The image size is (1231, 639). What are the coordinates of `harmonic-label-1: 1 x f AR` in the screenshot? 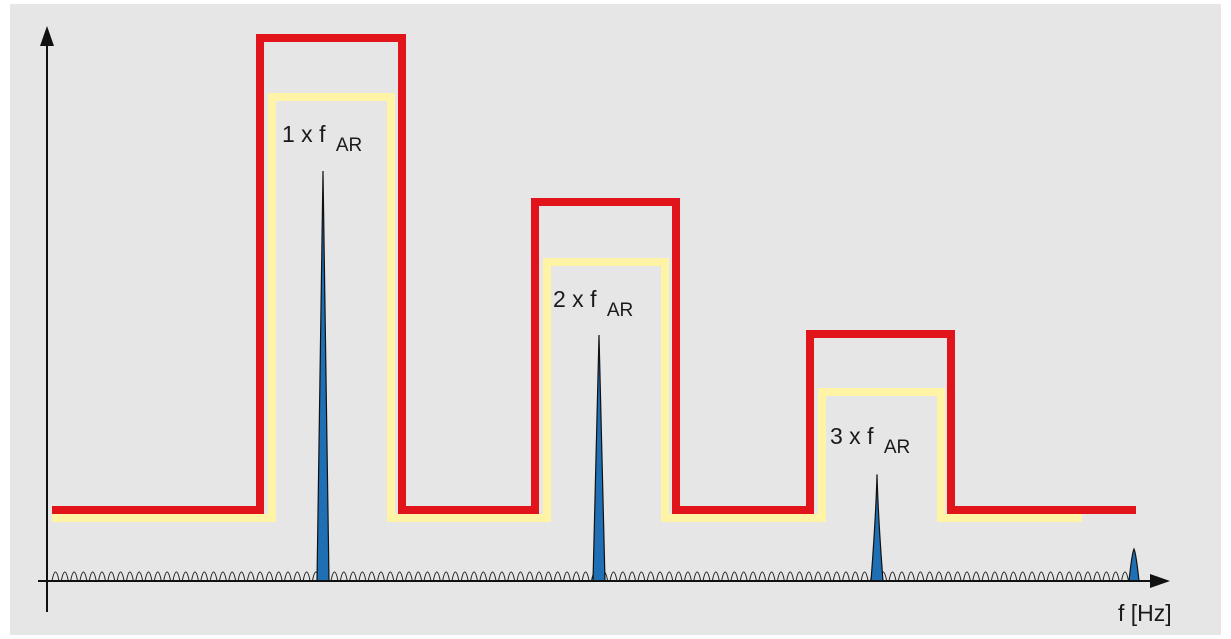 It's located at (322, 138).